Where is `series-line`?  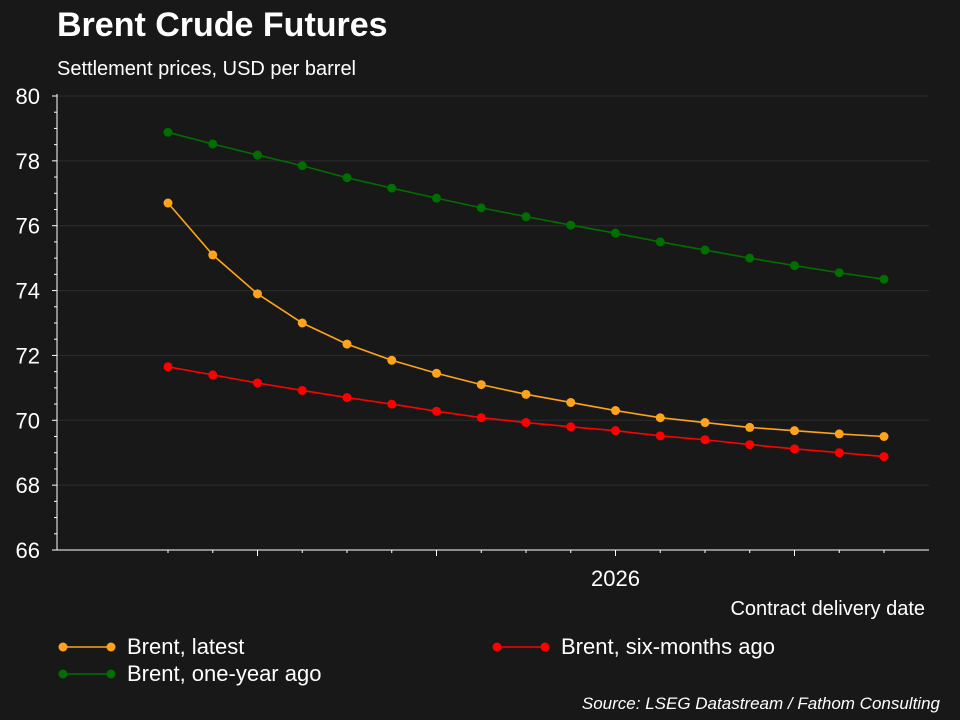 series-line is located at coordinates (526, 411).